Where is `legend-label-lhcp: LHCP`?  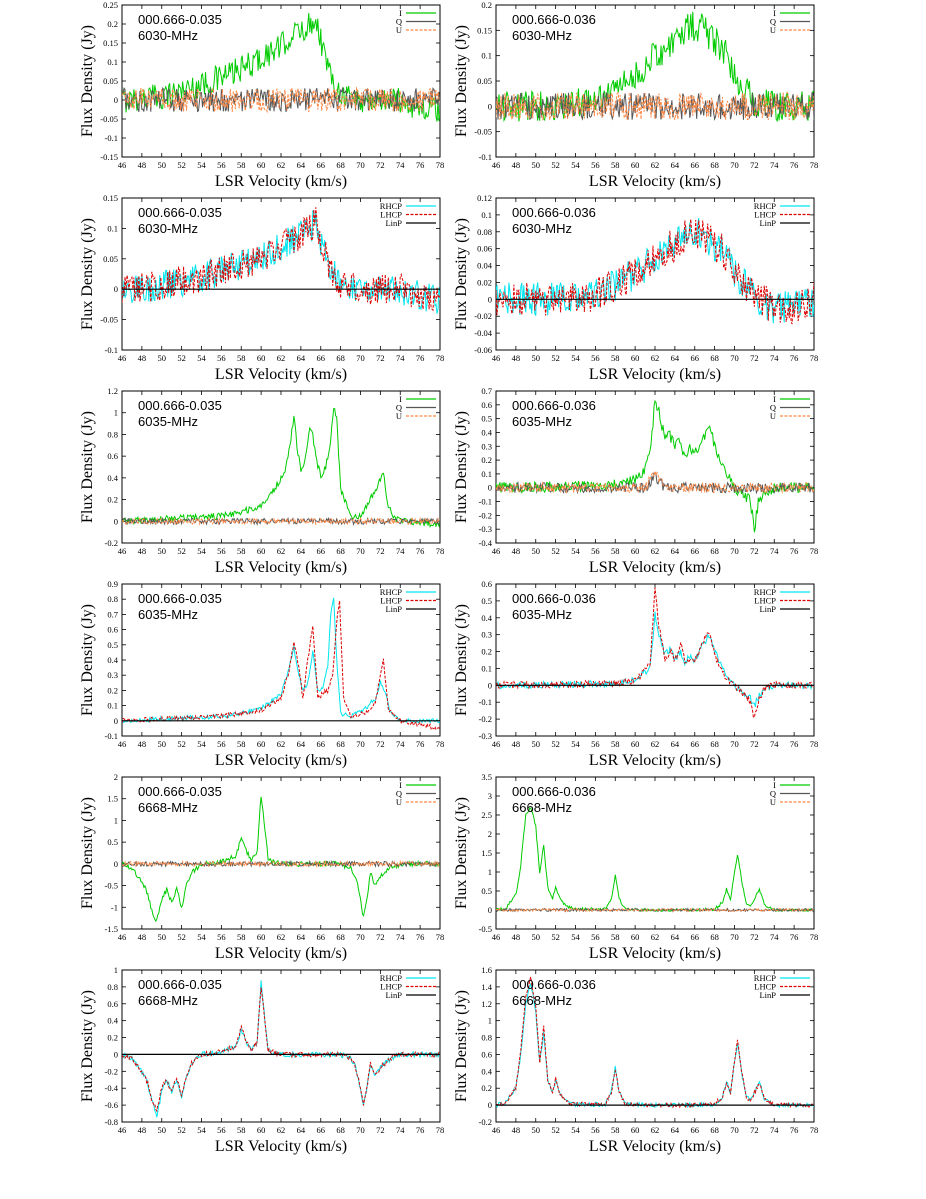
legend-label-lhcp: LHCP is located at coordinates (765, 215).